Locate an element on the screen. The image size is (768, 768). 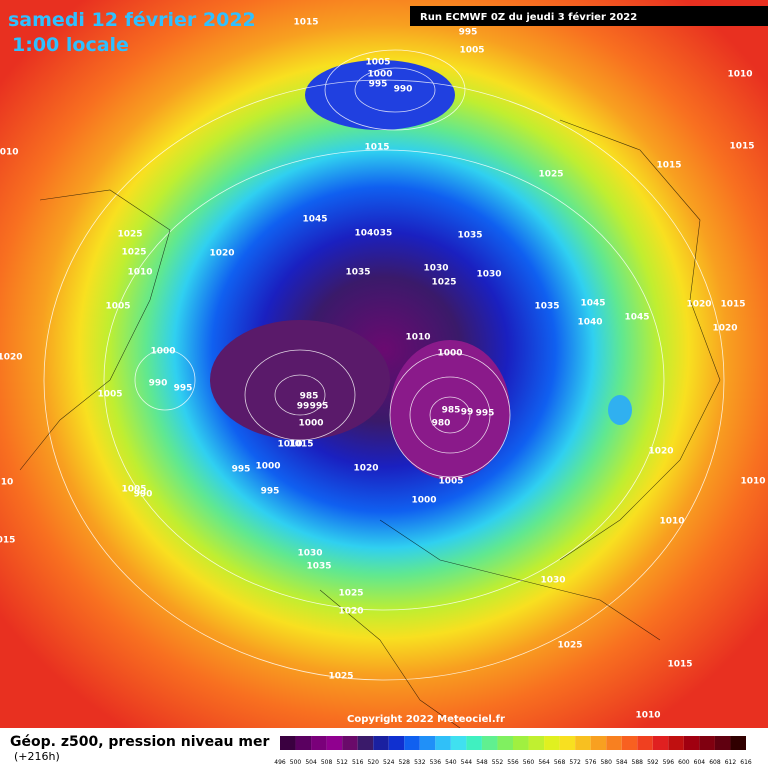
scale-label: 572 is located at coordinates (575, 762).